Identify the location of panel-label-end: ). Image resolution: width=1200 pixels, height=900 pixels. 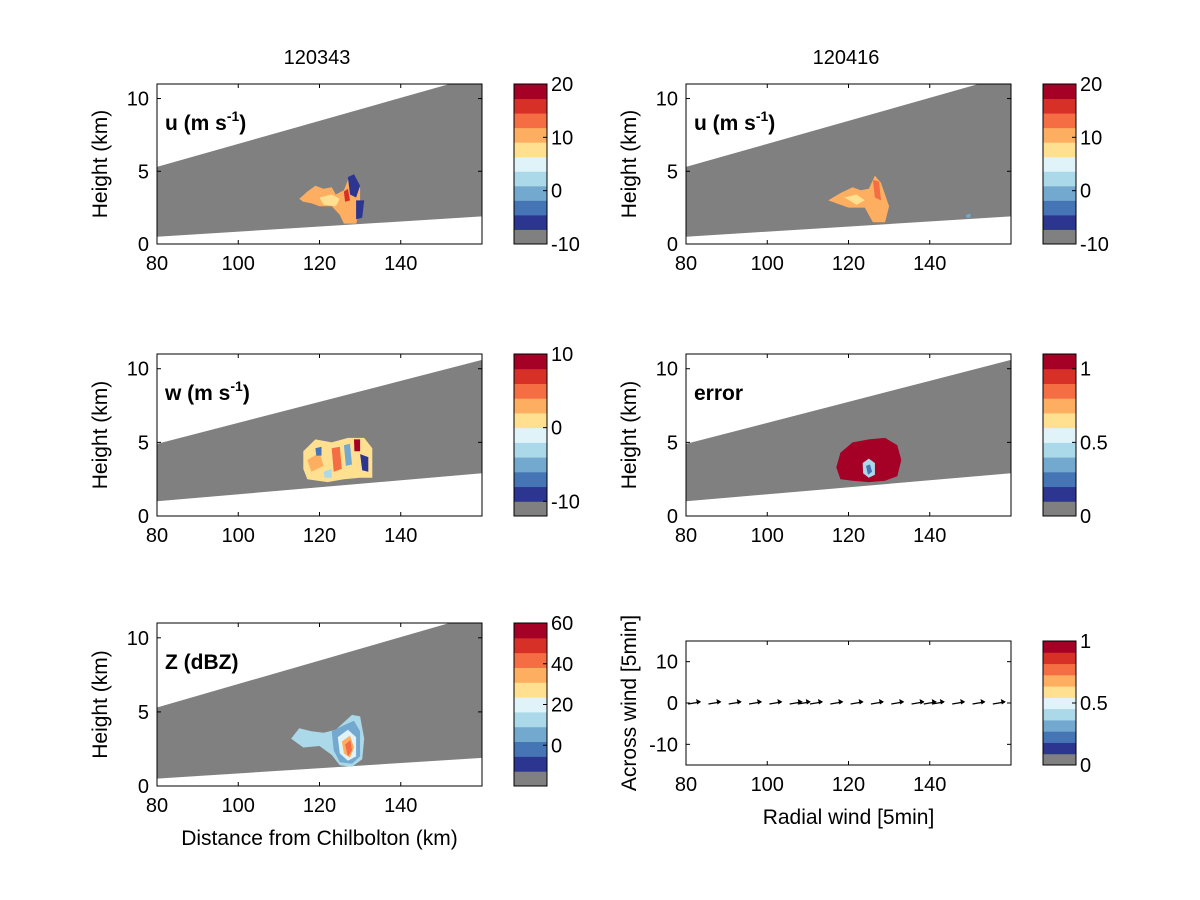
(246, 393).